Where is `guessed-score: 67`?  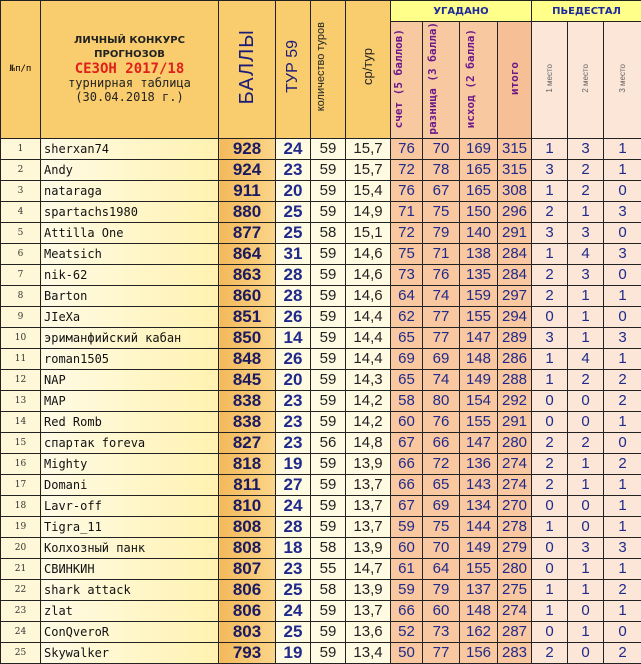
guessed-score: 67 is located at coordinates (407, 442).